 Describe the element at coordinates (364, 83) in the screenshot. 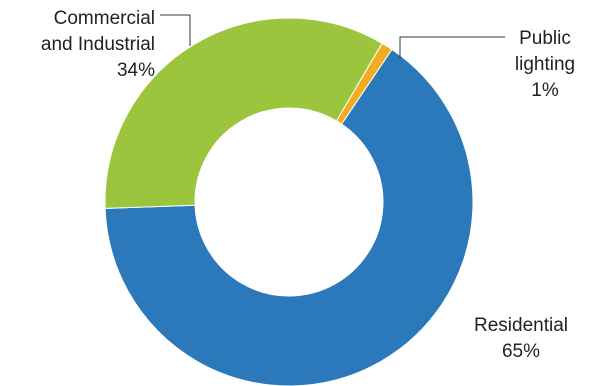

I see `slice-public-lighting` at that location.